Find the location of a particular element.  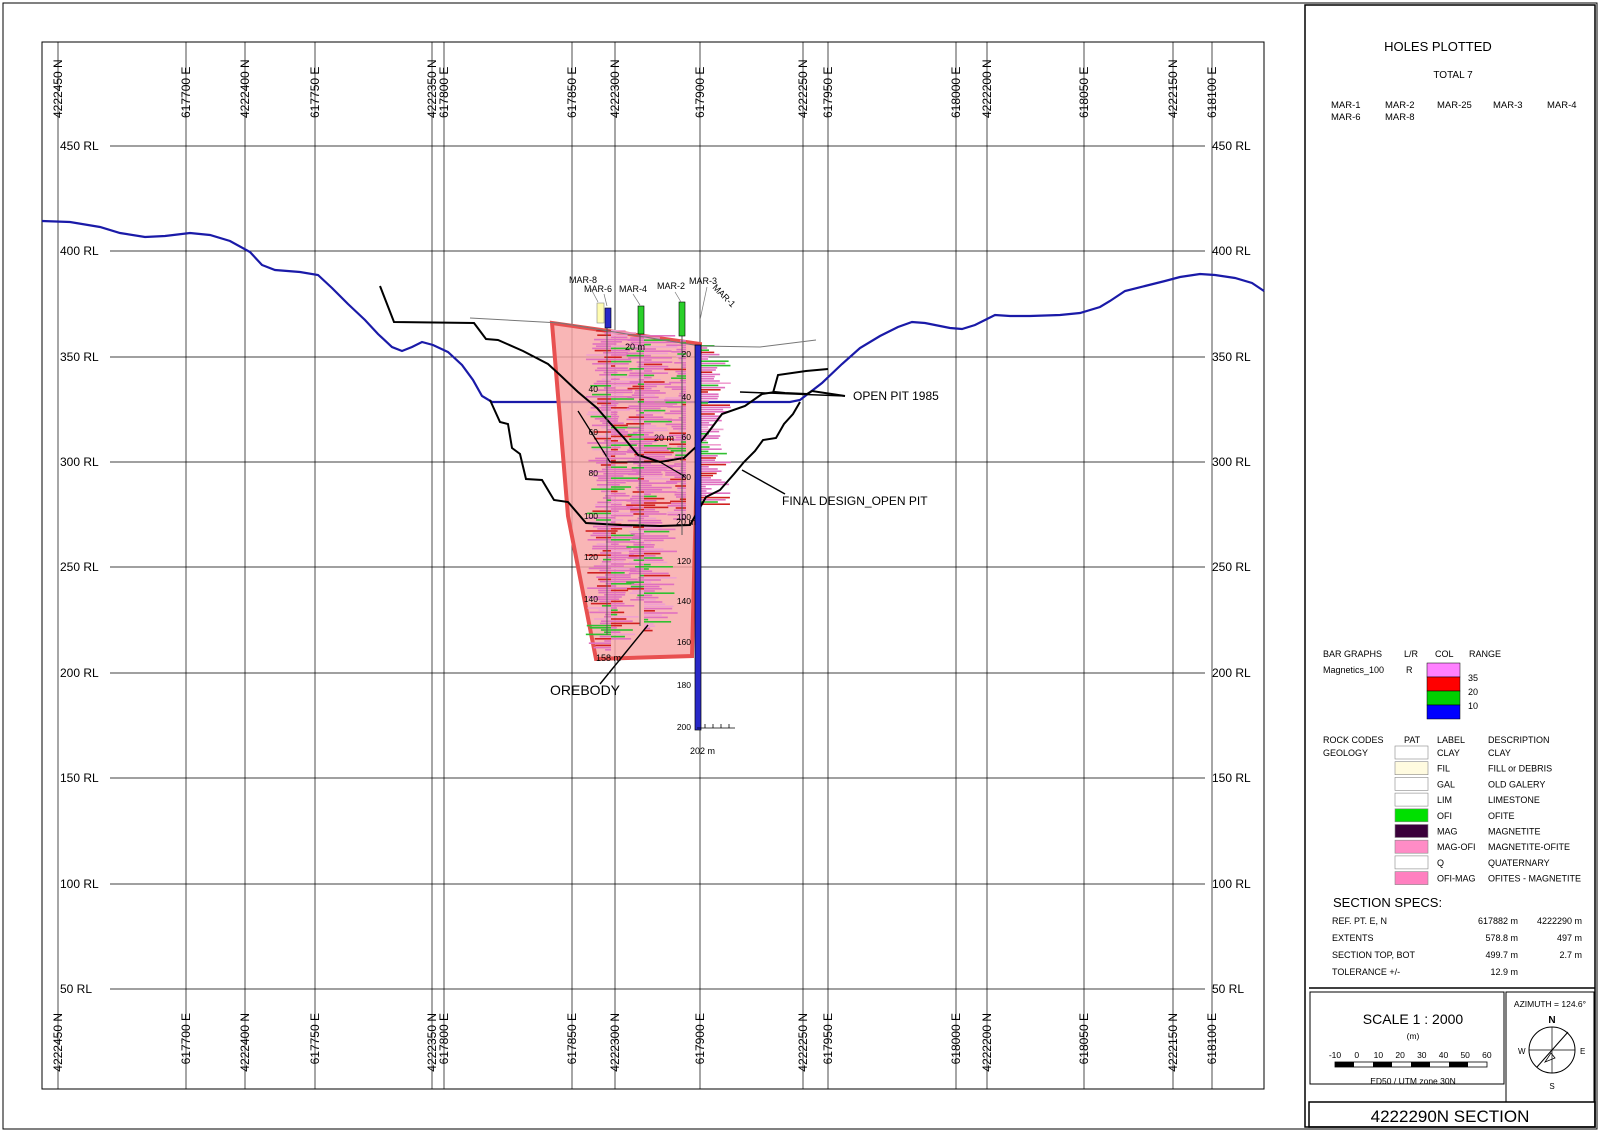

bar-graph-range: 35 is located at coordinates (1473, 678).